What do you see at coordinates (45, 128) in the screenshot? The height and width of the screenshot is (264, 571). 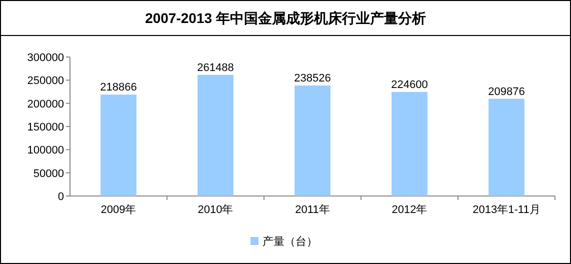 I see `y-tick-label: 150000` at bounding box center [45, 128].